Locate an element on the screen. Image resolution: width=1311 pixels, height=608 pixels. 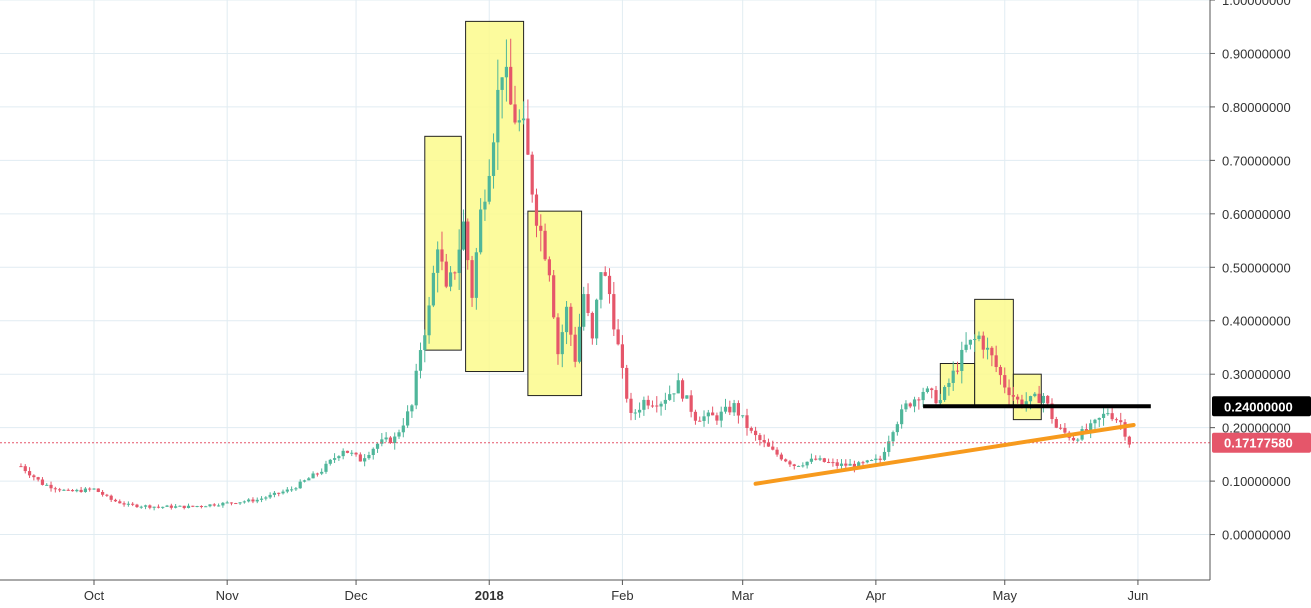
y-tick-label: 0.00000000 is located at coordinates (1256, 535).